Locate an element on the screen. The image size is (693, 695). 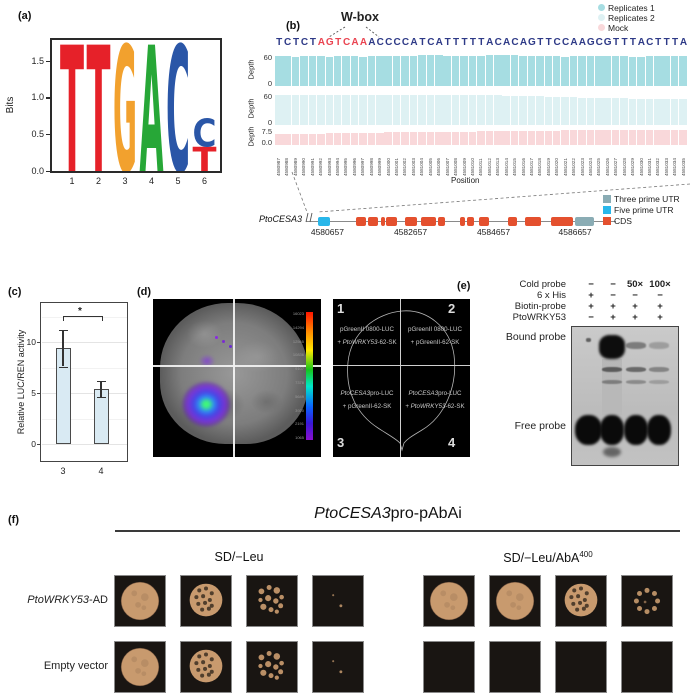
position-tick-label: 4581022 is located at coordinates (573, 167).